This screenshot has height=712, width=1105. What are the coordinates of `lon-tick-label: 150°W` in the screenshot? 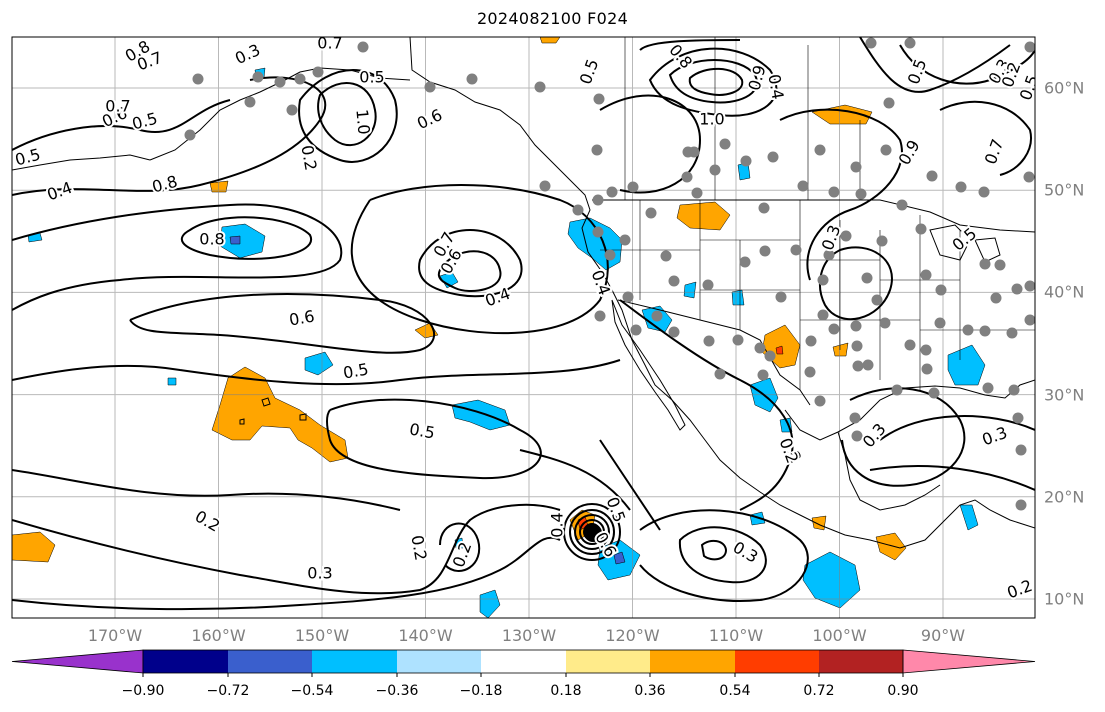 It's located at (322, 635).